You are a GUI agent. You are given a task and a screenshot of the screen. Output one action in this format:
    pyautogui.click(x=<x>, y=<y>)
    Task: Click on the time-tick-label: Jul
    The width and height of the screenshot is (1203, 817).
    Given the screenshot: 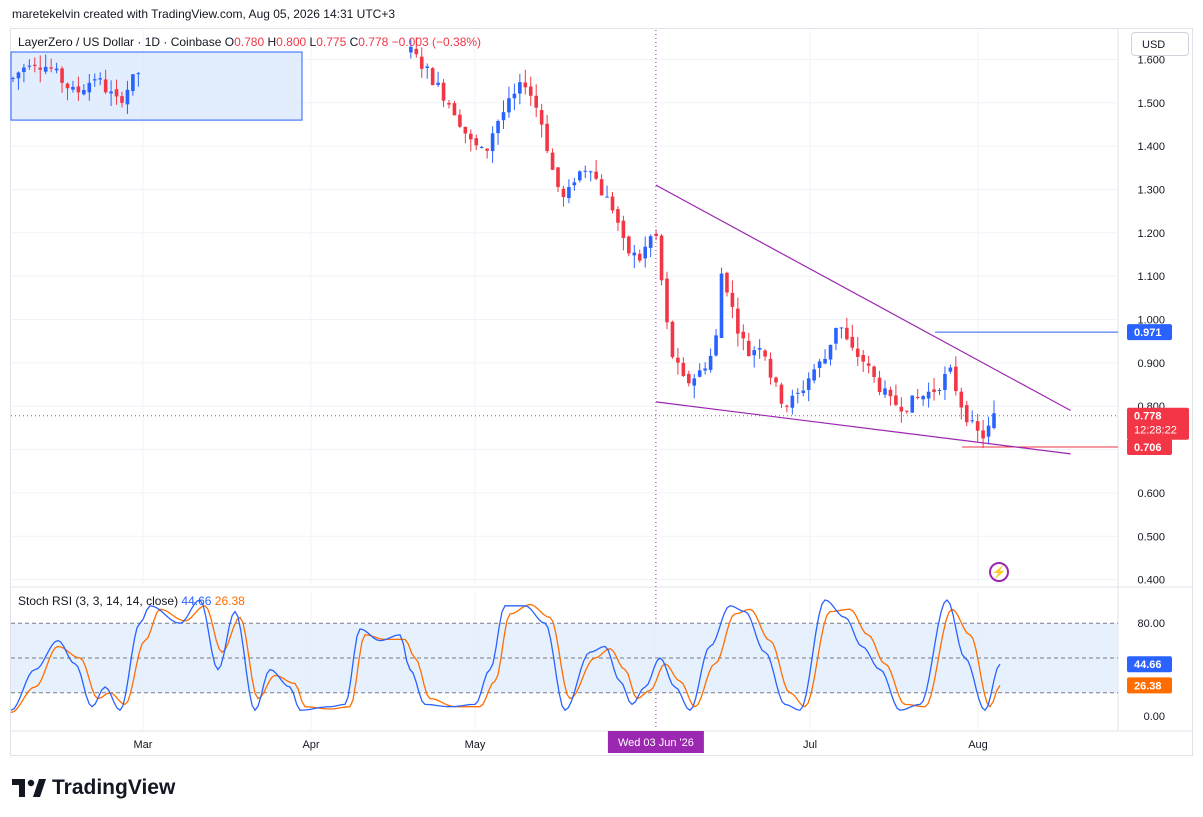 What is the action you would take?
    pyautogui.click(x=810, y=745)
    